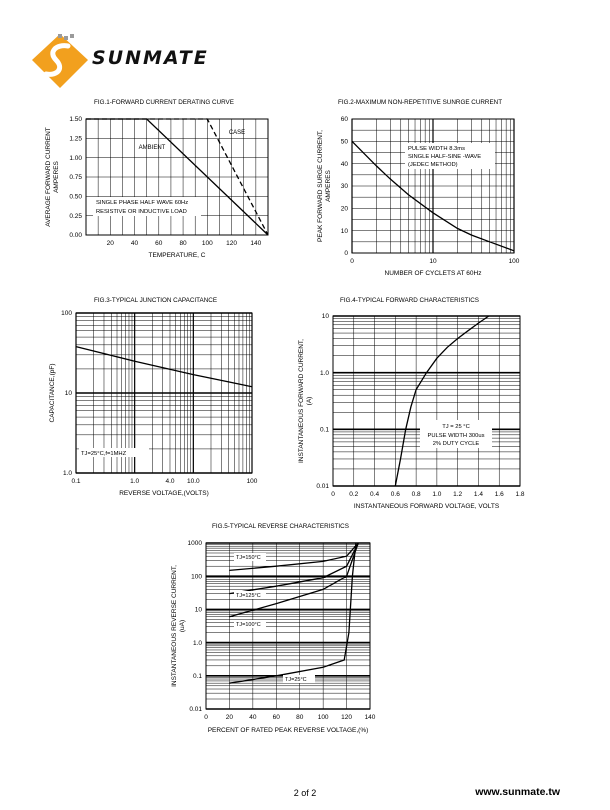 The image size is (610, 810). What do you see at coordinates (195, 543) in the screenshot?
I see `y-tick-label: 1000` at bounding box center [195, 543].